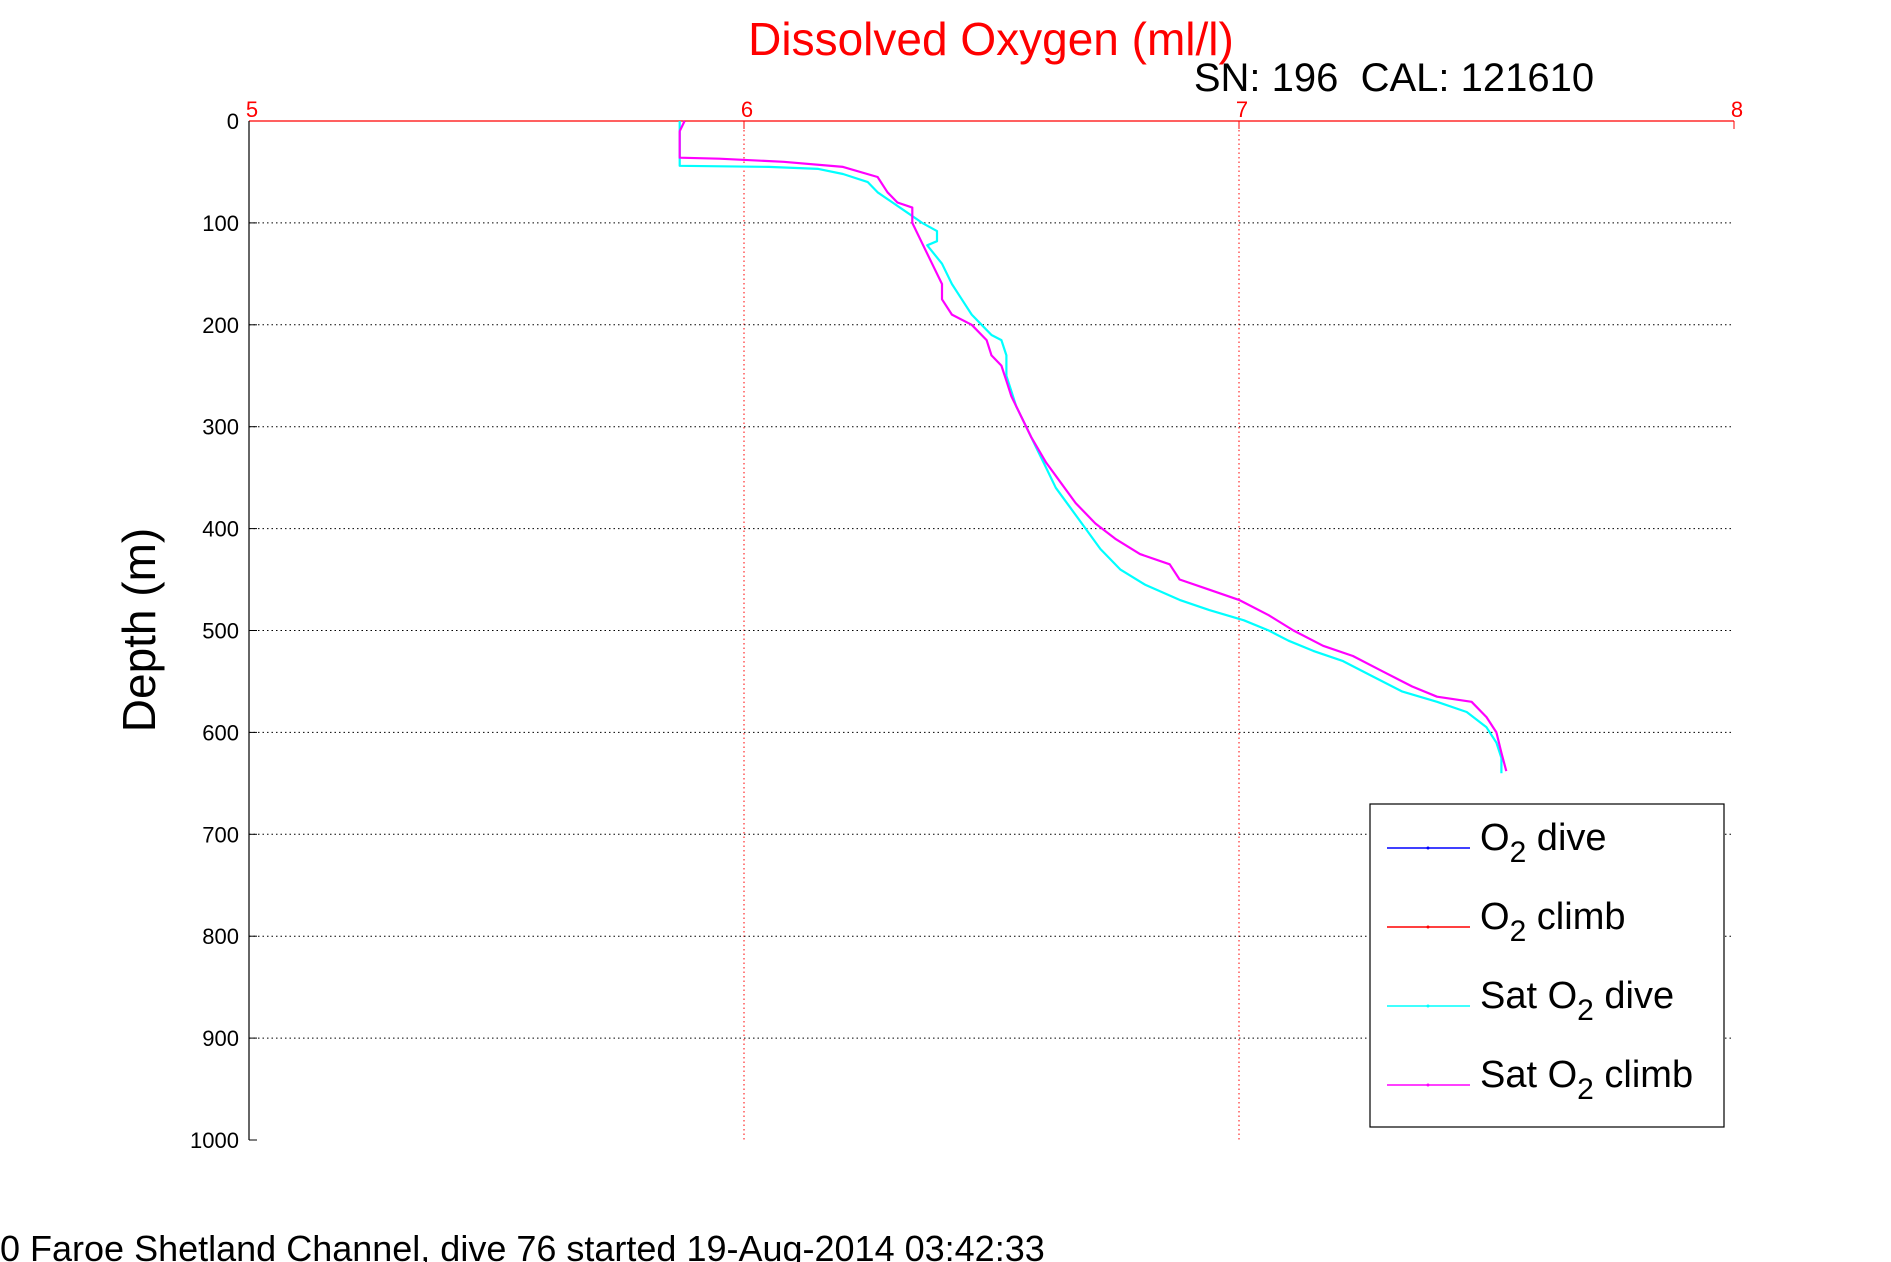 This screenshot has width=1891, height=1262. What do you see at coordinates (1242, 109) in the screenshot?
I see `x-tick-label: 7` at bounding box center [1242, 109].